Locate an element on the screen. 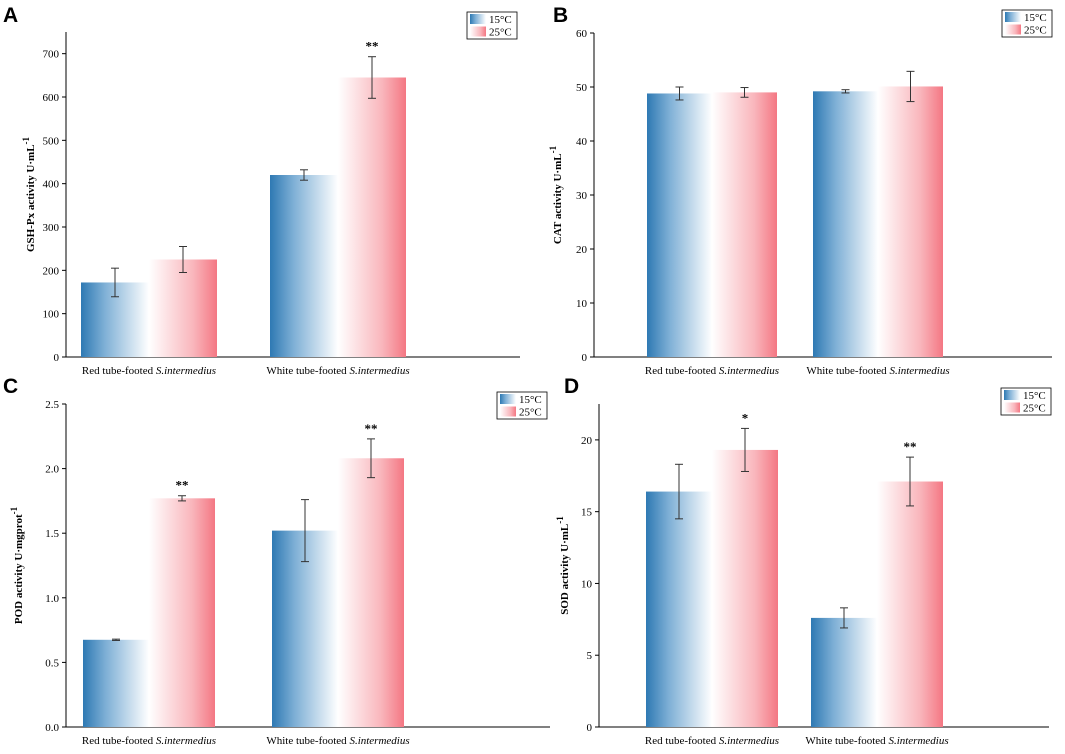  y-tick-label: 30 is located at coordinates (582, 196).